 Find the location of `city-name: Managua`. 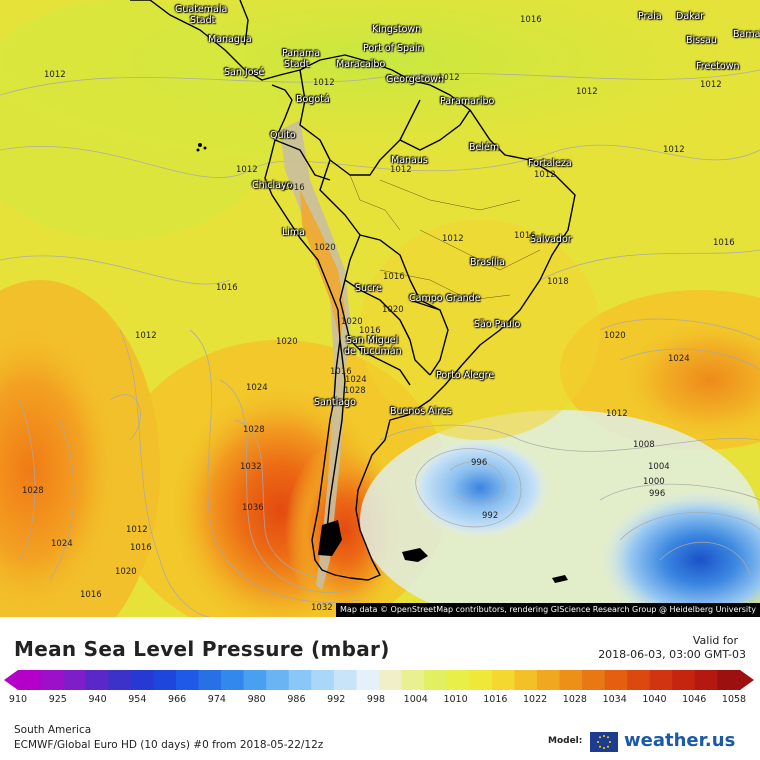

city-name: Managua is located at coordinates (230, 39).